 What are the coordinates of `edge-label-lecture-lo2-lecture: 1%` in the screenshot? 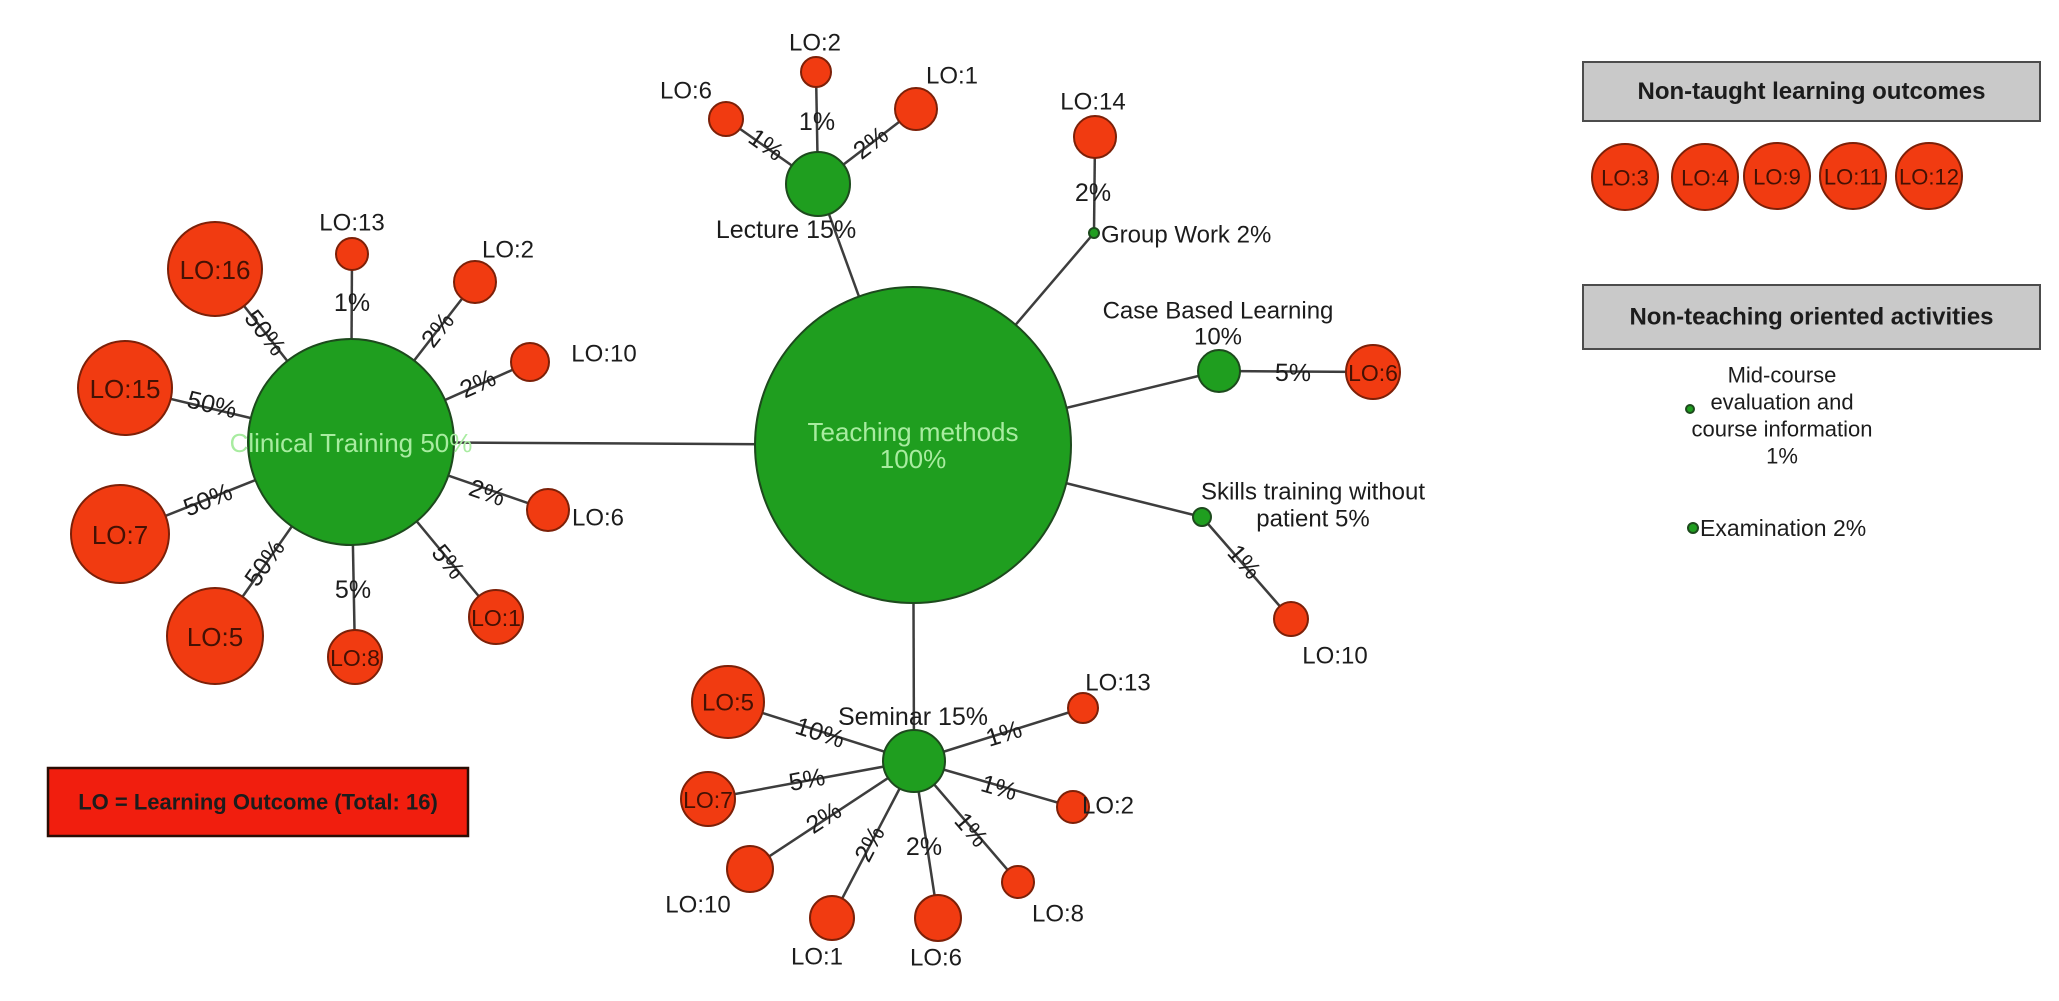 It's located at (817, 122).